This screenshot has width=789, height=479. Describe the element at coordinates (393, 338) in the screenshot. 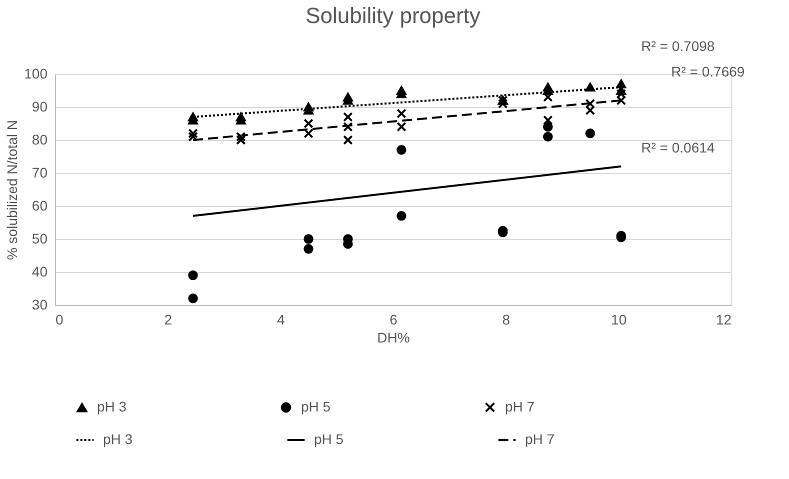

I see `x-axis-title: DH%` at that location.